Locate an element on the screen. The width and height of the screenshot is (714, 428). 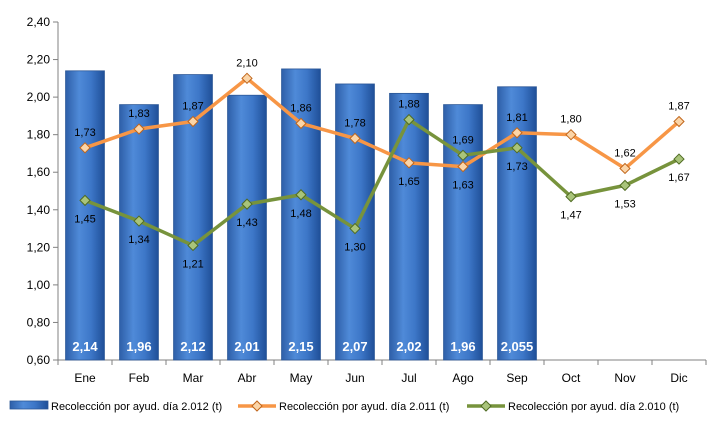
line-2010-label: 1,45 is located at coordinates (84, 219).